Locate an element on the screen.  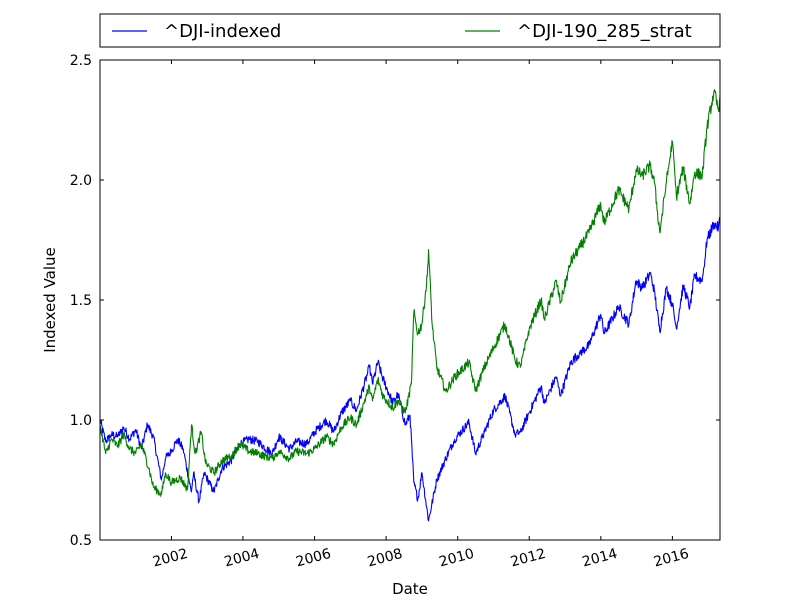
legend-label-dji-strat: ^DJI-190_285_strat is located at coordinates (604, 31).